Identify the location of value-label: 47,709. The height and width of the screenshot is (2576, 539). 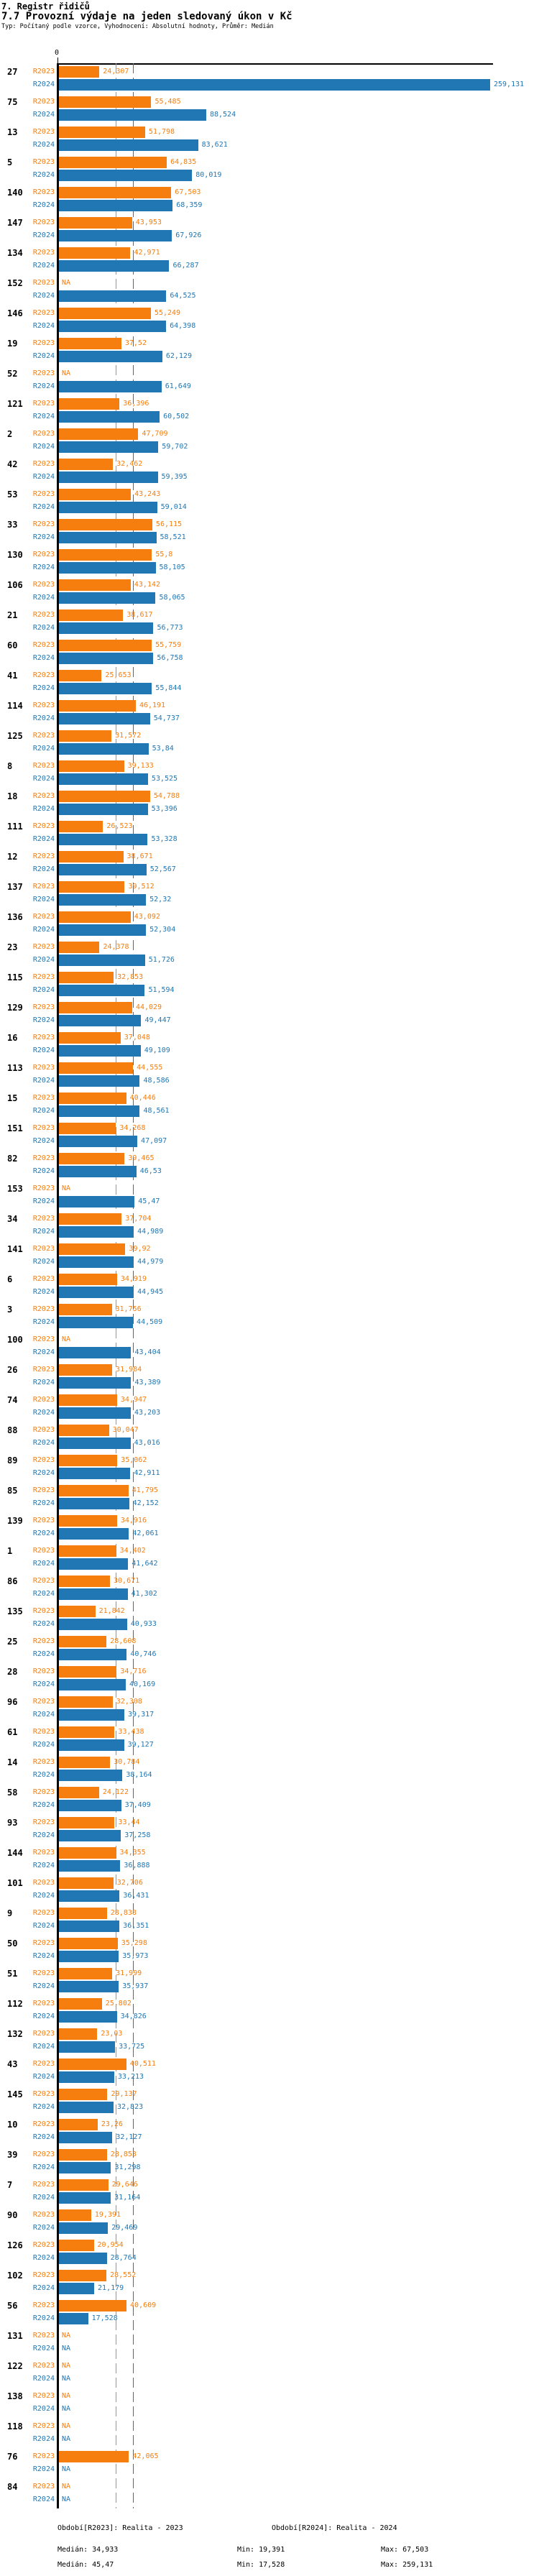
(155, 434).